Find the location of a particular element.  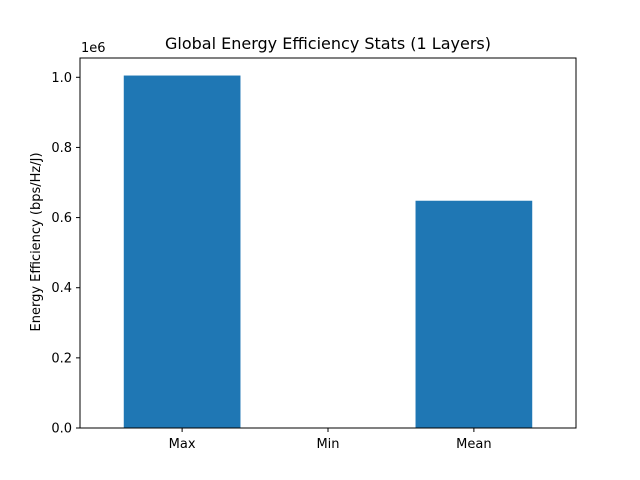

y-tick-label: 1.0 is located at coordinates (61, 78).